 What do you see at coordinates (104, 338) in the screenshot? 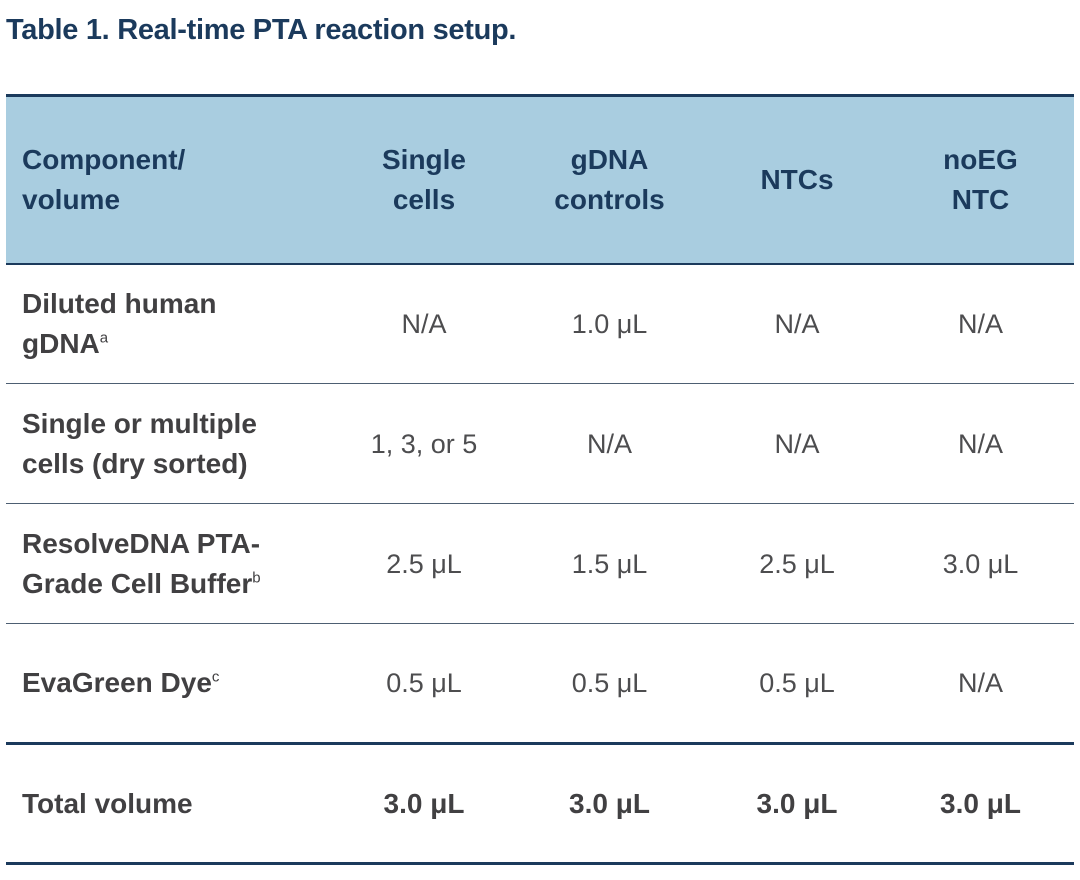
I see `footnote-marker: a` at bounding box center [104, 338].